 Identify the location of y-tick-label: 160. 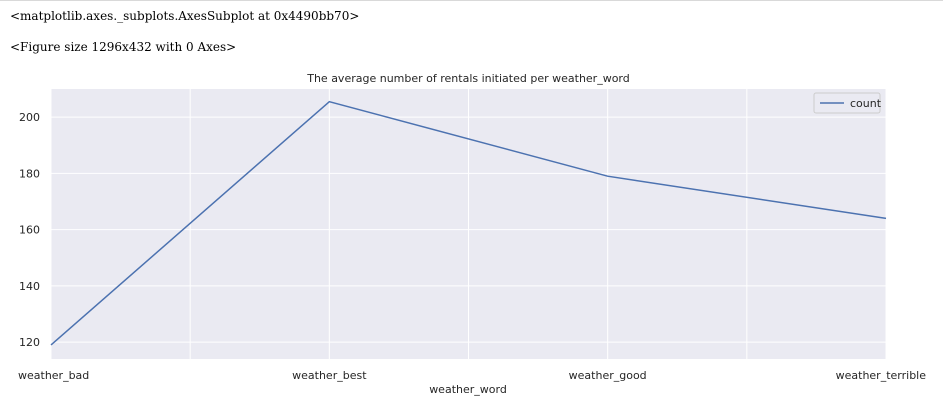
(29, 230).